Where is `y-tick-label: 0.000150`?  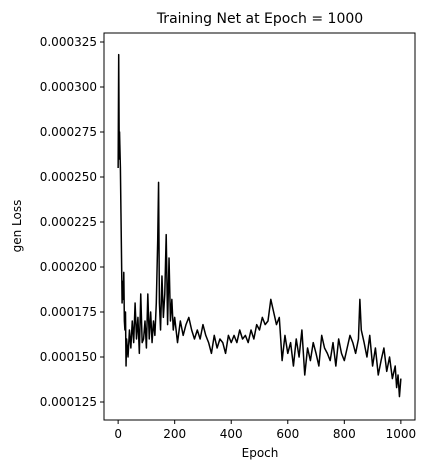 y-tick-label: 0.000150 is located at coordinates (68, 357).